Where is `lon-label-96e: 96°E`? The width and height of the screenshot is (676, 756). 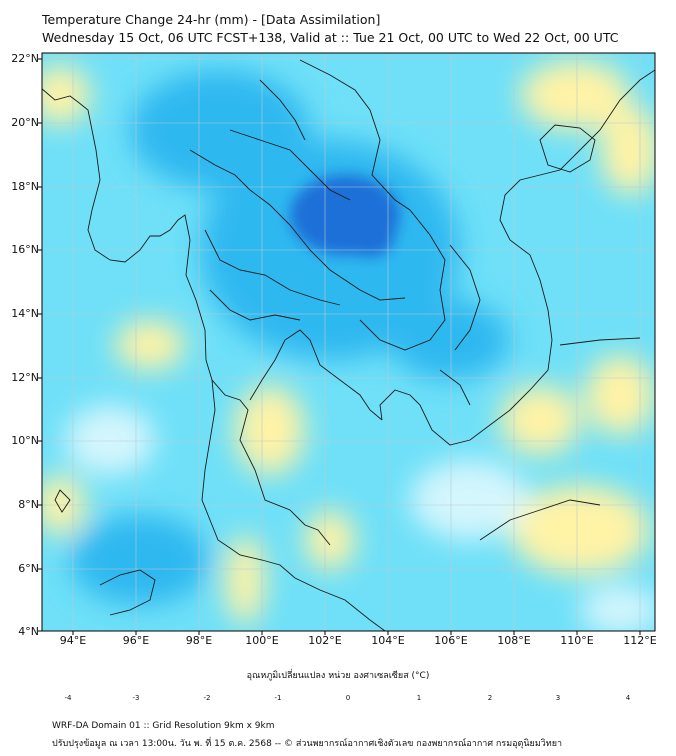 lon-label-96e: 96°E is located at coordinates (136, 640).